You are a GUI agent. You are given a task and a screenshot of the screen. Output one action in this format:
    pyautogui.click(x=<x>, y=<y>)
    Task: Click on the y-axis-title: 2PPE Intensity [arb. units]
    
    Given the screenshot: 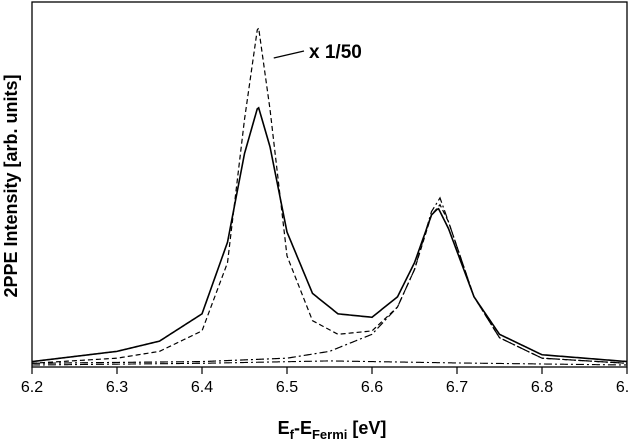 What is the action you would take?
    pyautogui.click(x=11, y=185)
    